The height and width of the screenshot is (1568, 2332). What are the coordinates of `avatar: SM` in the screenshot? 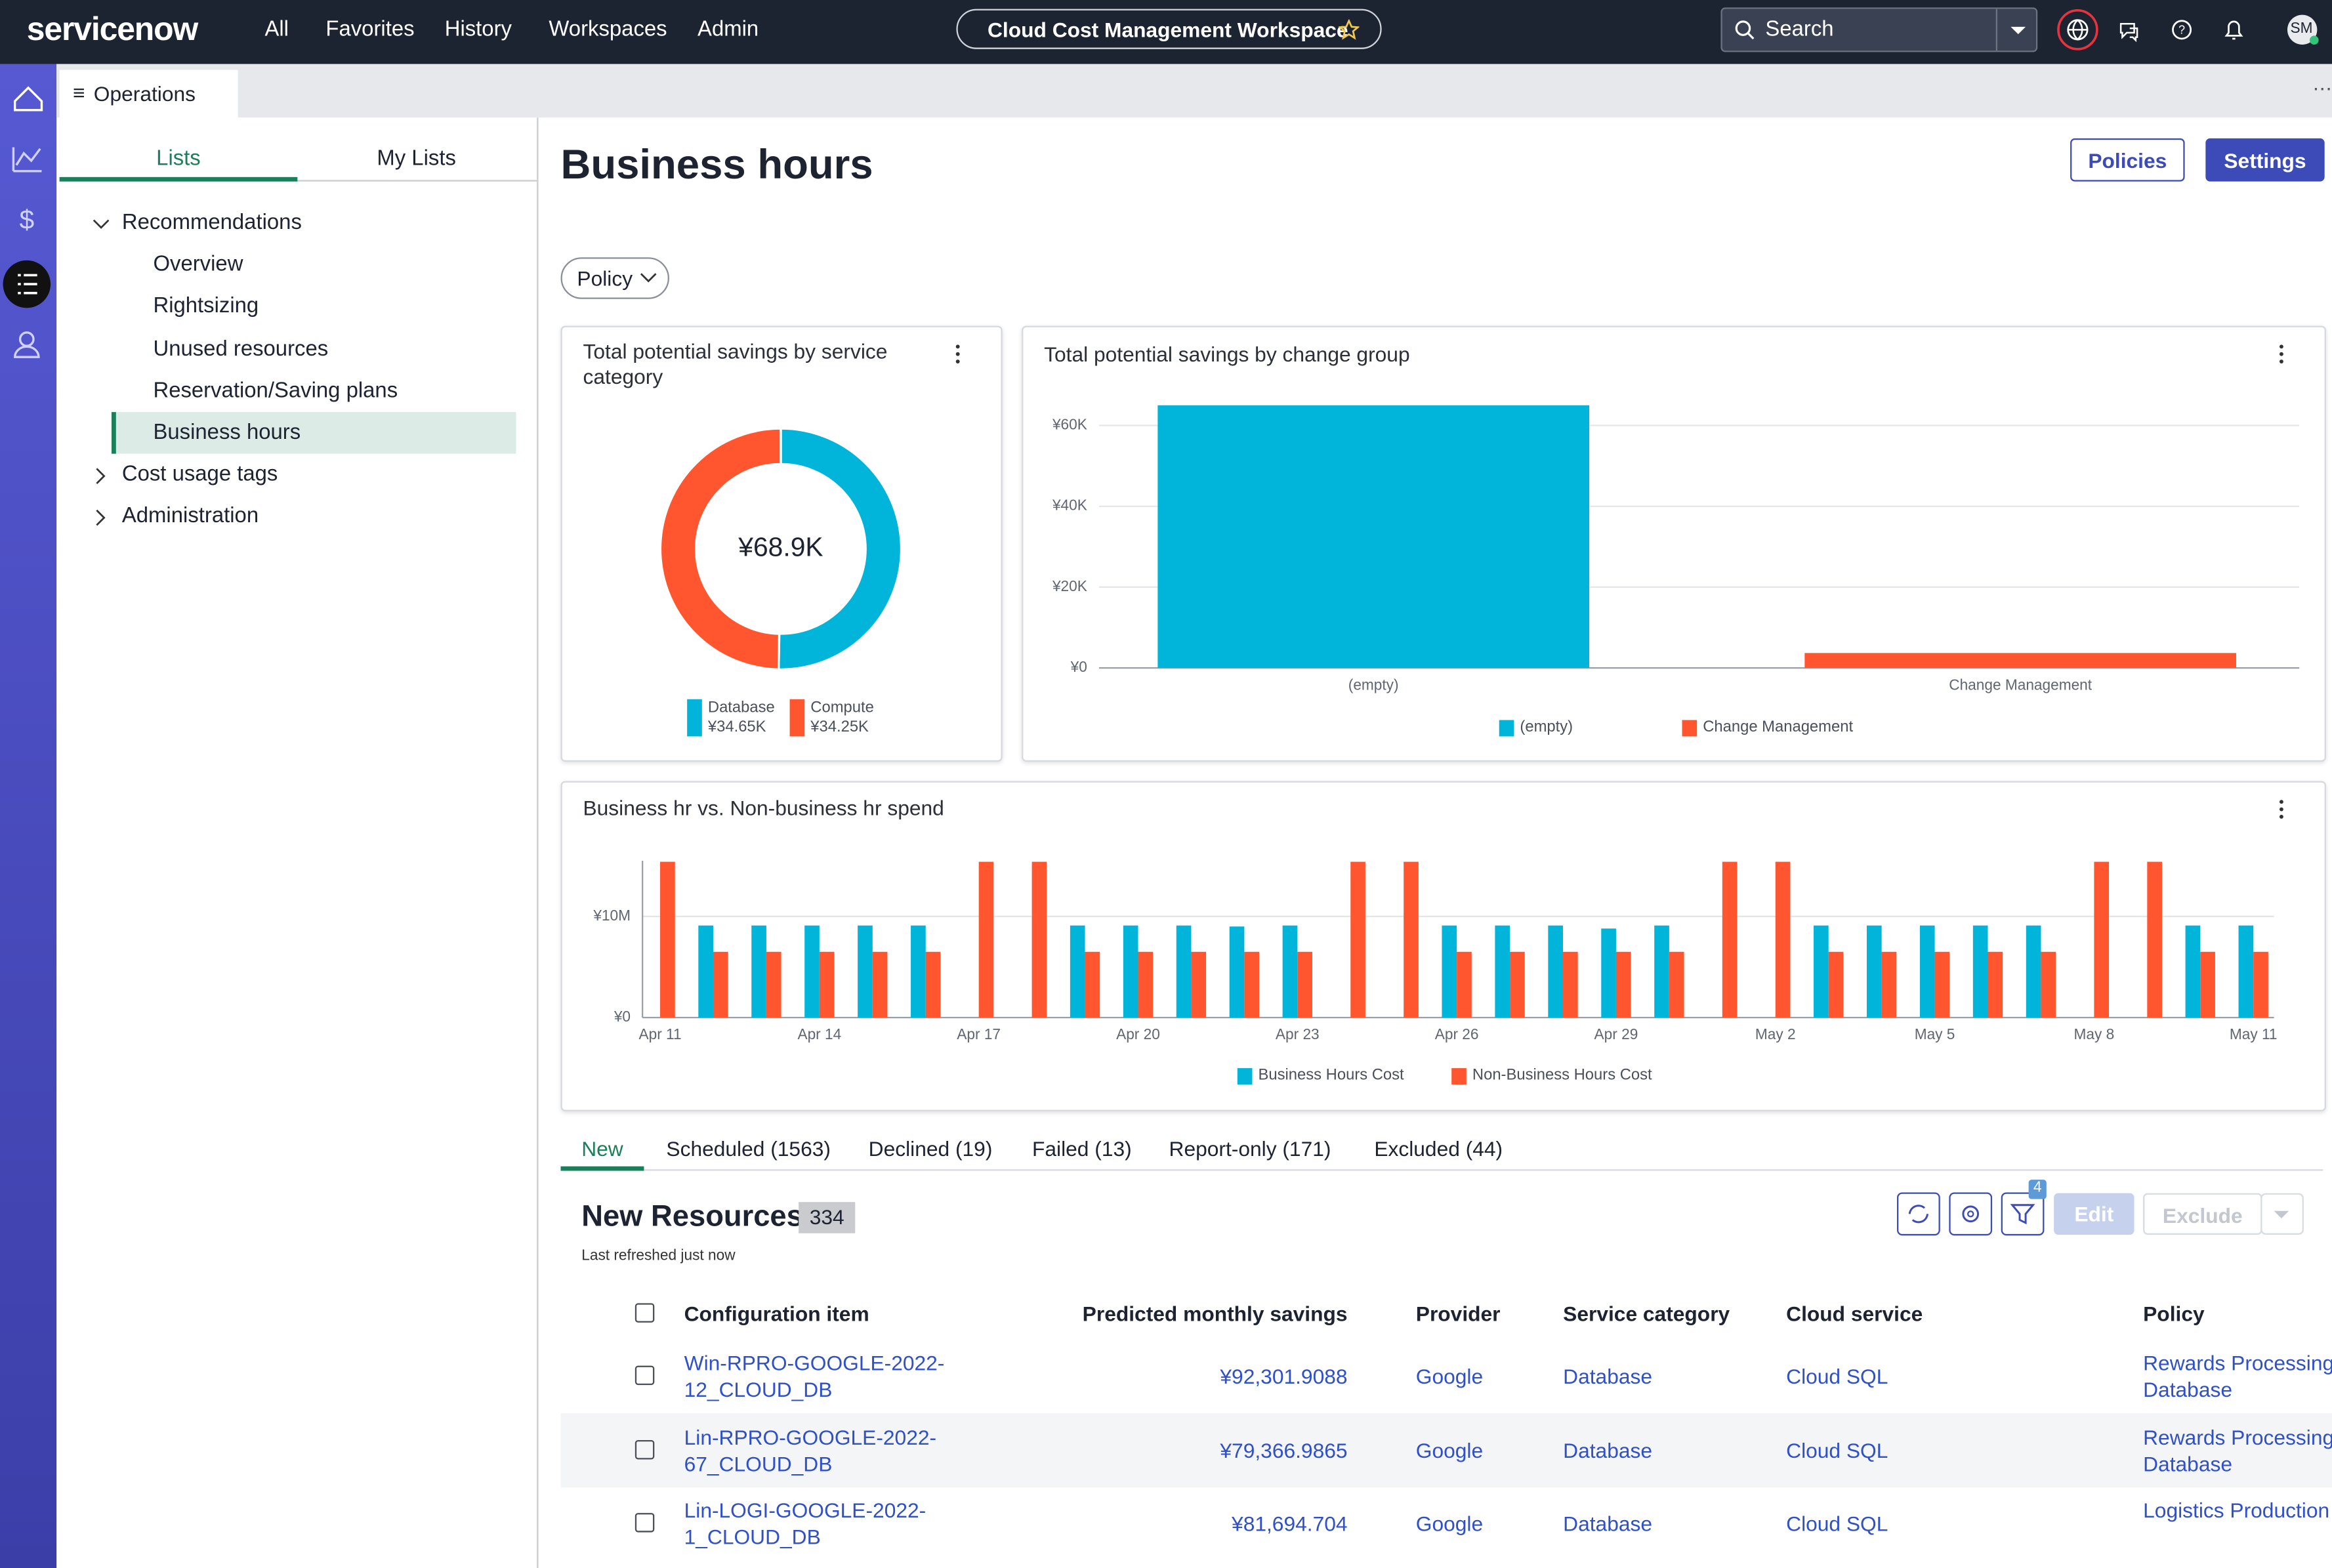 It's located at (2301, 28).